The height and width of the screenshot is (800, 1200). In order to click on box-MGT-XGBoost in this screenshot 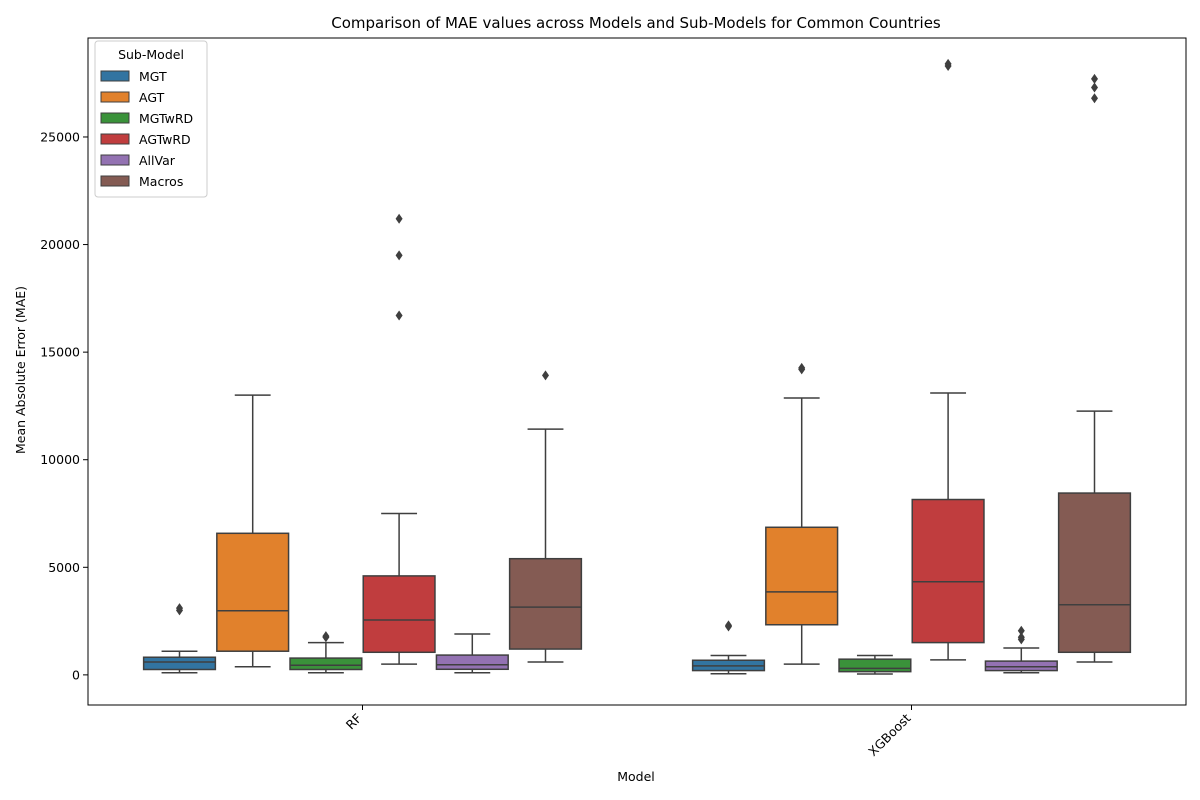, I will do `click(728, 647)`.